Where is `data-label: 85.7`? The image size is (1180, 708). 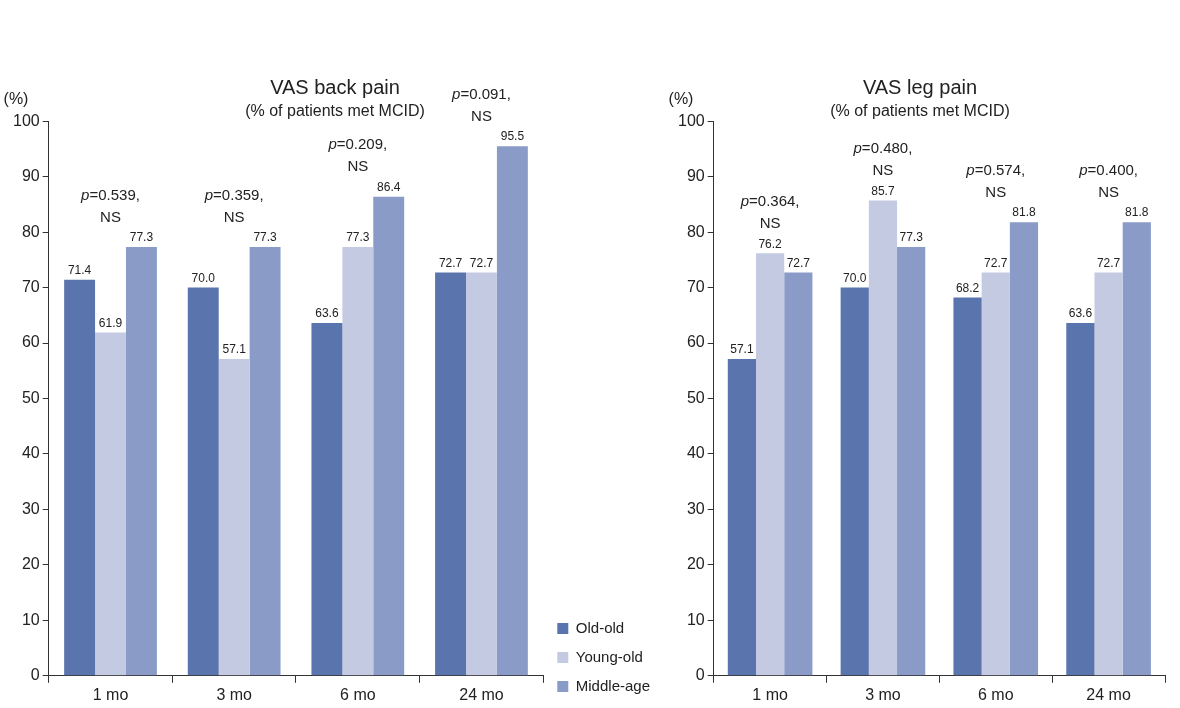
data-label: 85.7 is located at coordinates (883, 190).